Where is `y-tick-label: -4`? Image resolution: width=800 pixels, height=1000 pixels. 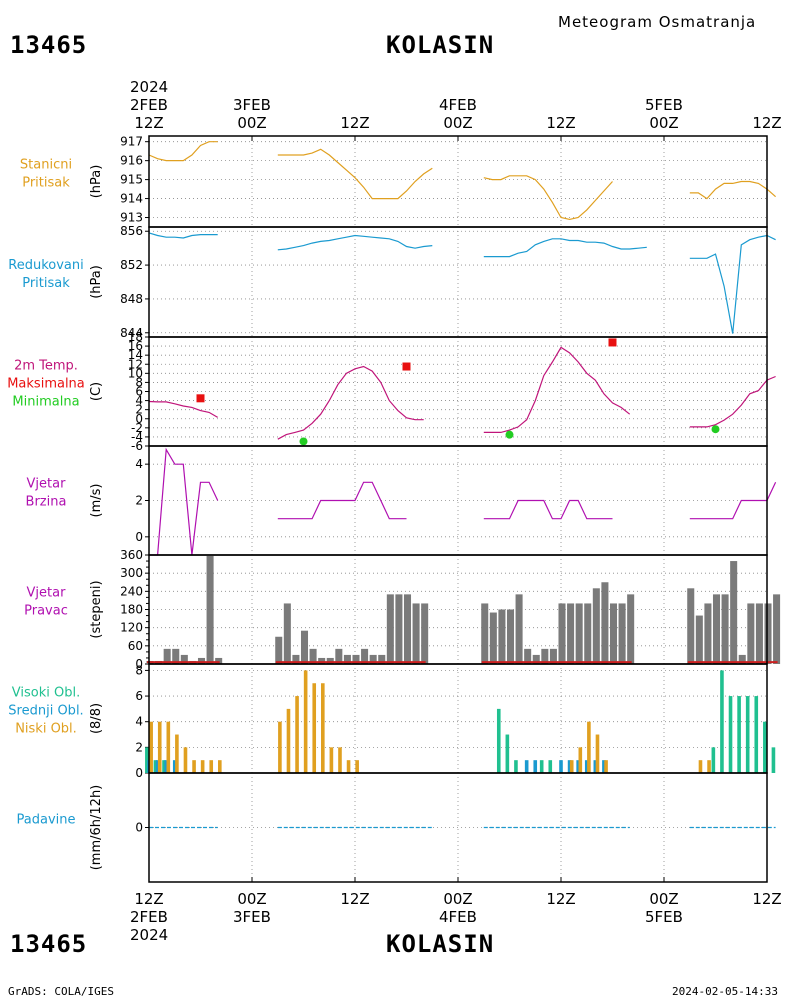
y-tick-label: -4 is located at coordinates (137, 437).